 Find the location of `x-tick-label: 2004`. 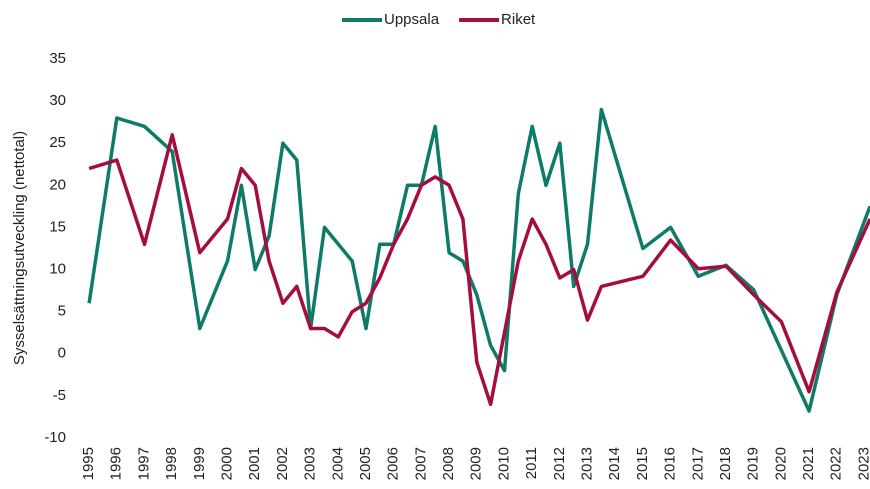

x-tick-label: 2004 is located at coordinates (337, 463).